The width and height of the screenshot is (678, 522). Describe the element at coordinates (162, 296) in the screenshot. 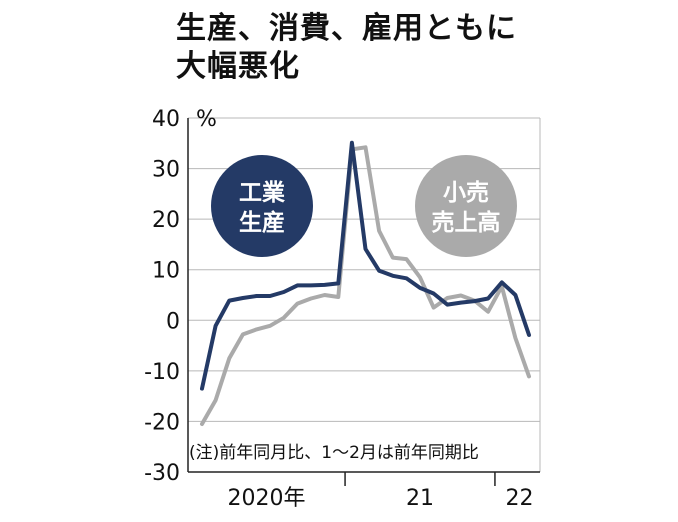

I see `y-axis-tick-labels: 40 30 20 10 0 -10 -20 -30` at that location.